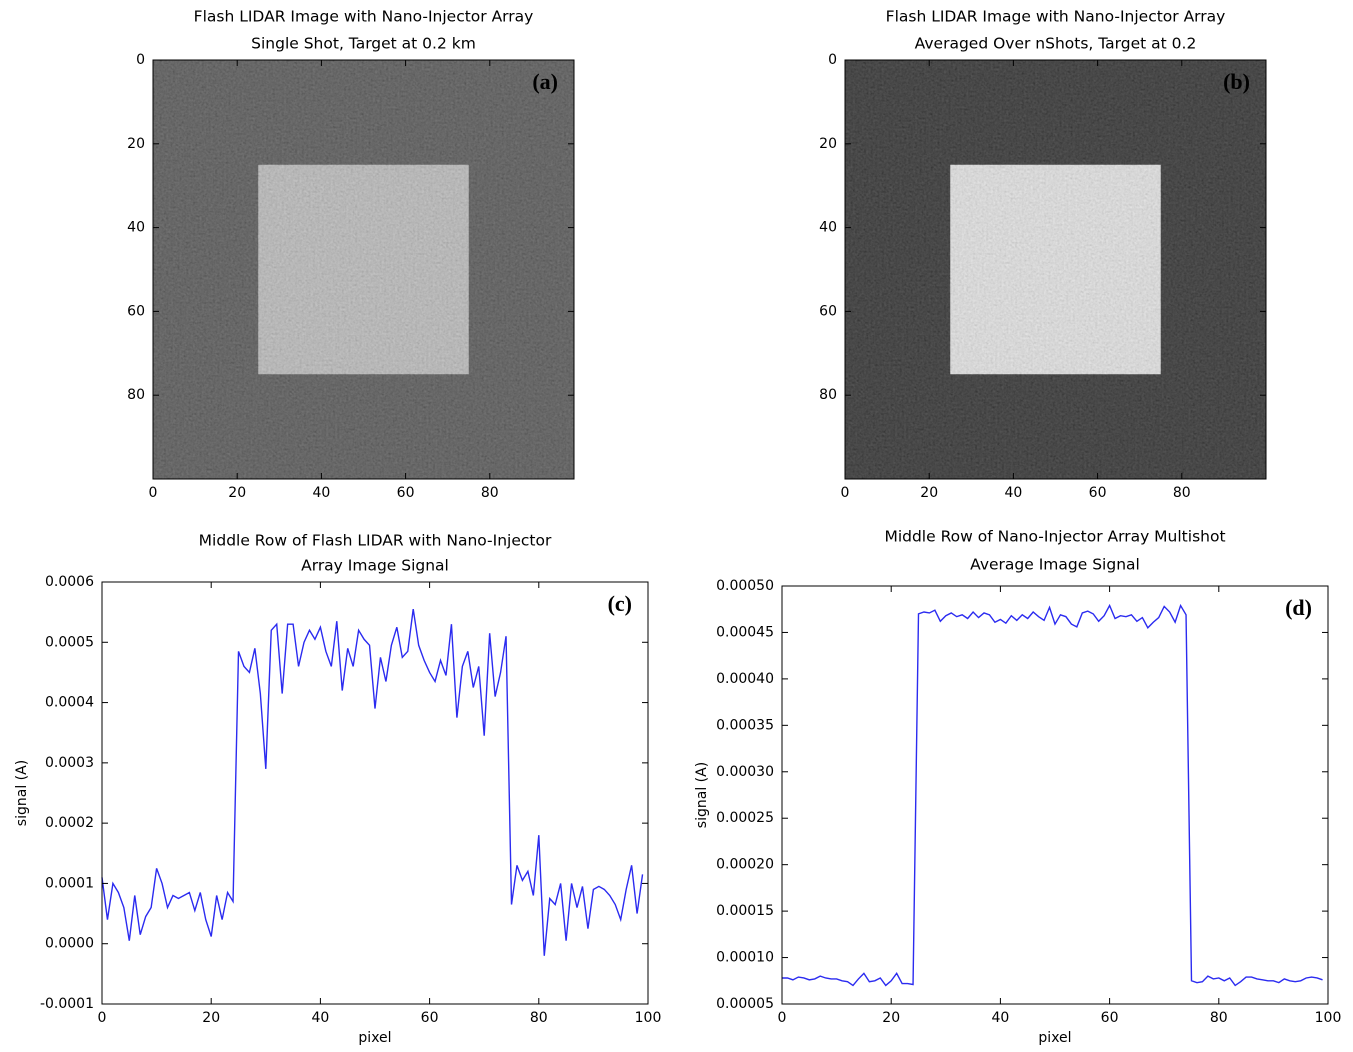 The height and width of the screenshot is (1052, 1353). What do you see at coordinates (375, 566) in the screenshot?
I see `chart-subtitle: Array Image Signal` at bounding box center [375, 566].